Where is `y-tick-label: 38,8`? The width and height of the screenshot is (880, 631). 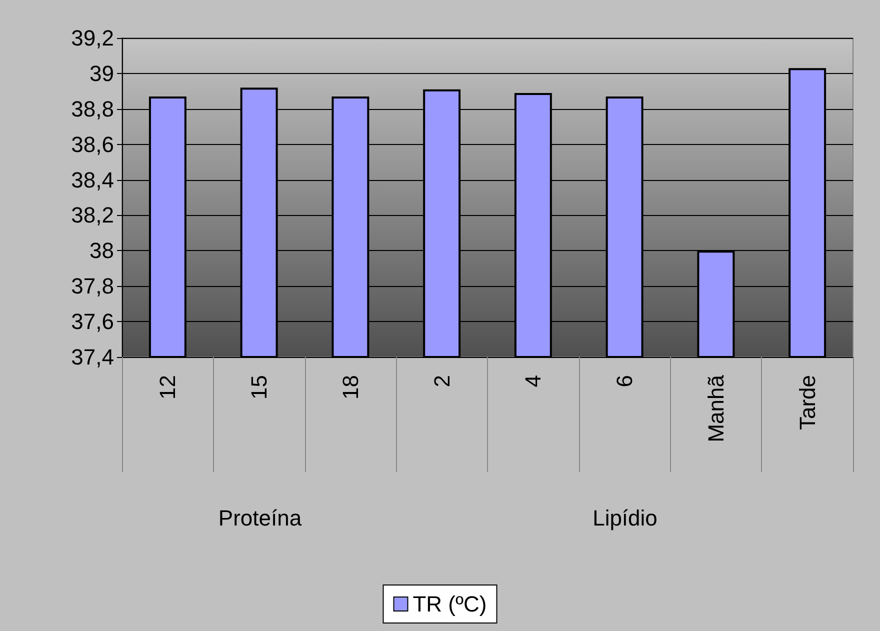
y-tick-label: 38,8 is located at coordinates (92, 109).